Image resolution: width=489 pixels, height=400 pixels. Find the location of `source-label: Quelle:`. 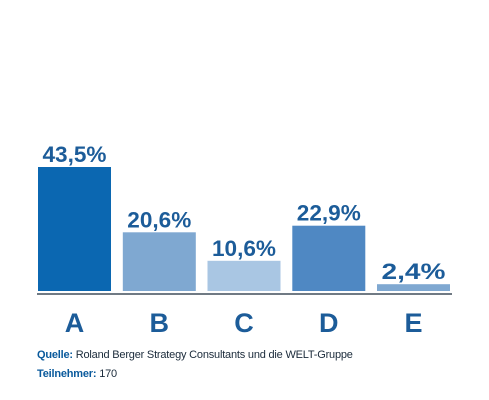

source-label: Quelle: is located at coordinates (55, 355).